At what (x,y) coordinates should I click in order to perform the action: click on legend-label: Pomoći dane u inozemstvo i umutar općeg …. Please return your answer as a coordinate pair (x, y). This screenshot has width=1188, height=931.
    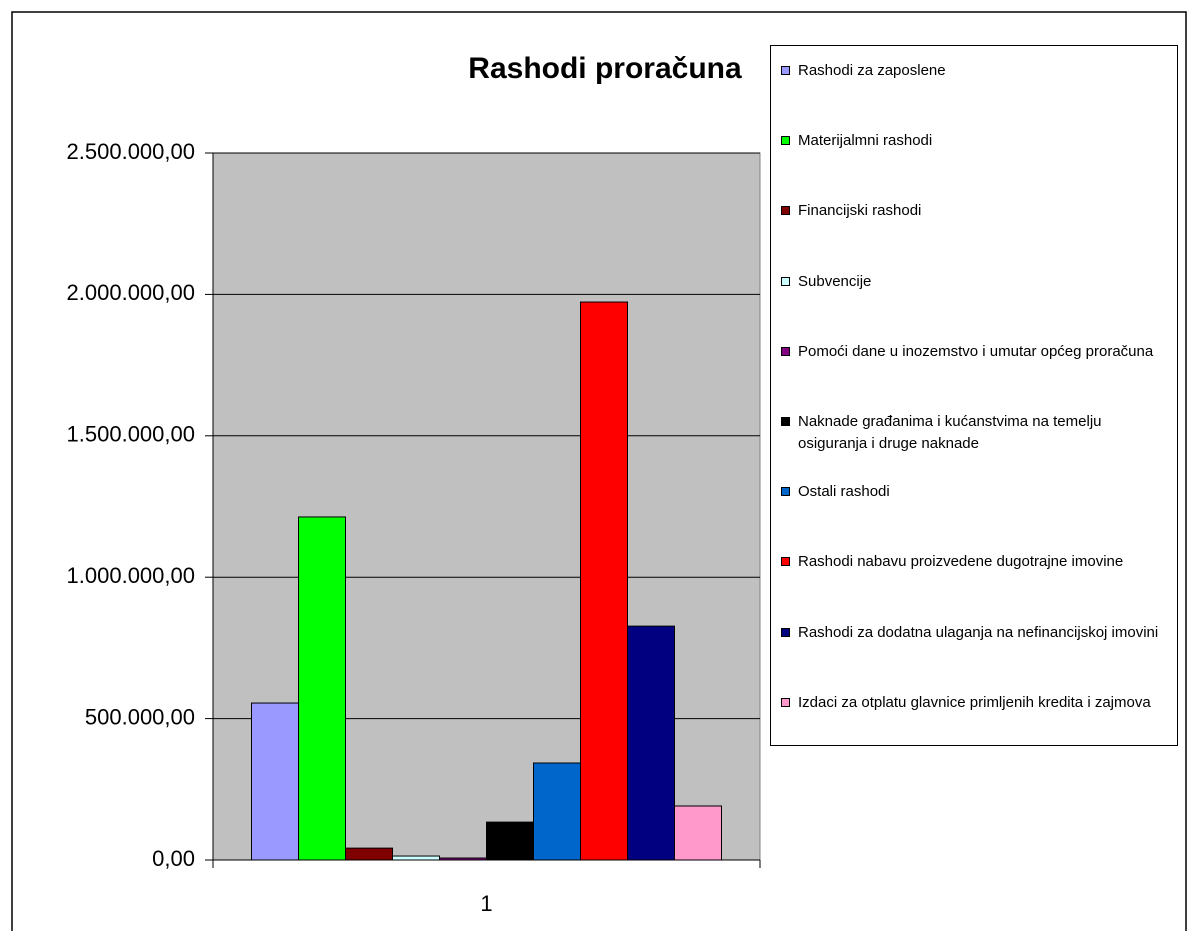
    Looking at the image, I should click on (976, 351).